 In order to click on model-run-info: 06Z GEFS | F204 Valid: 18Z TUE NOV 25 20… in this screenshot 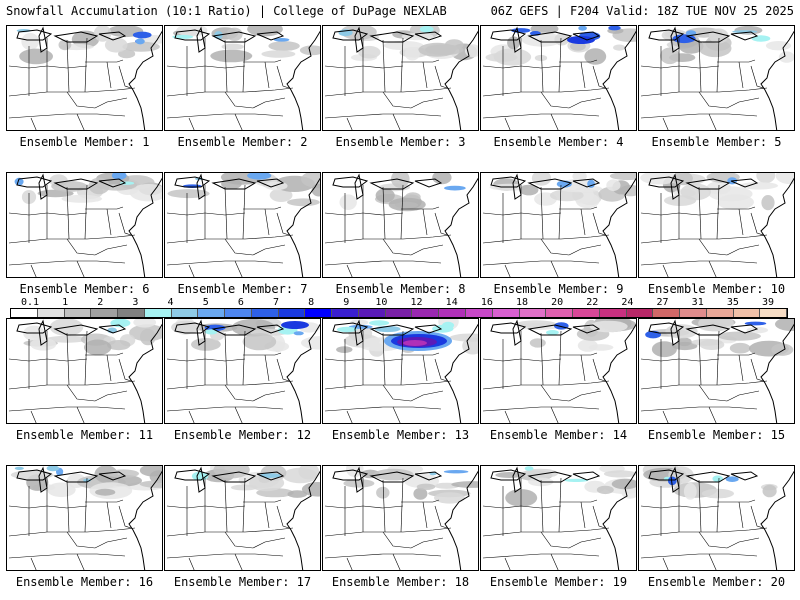, I will do `click(642, 11)`.